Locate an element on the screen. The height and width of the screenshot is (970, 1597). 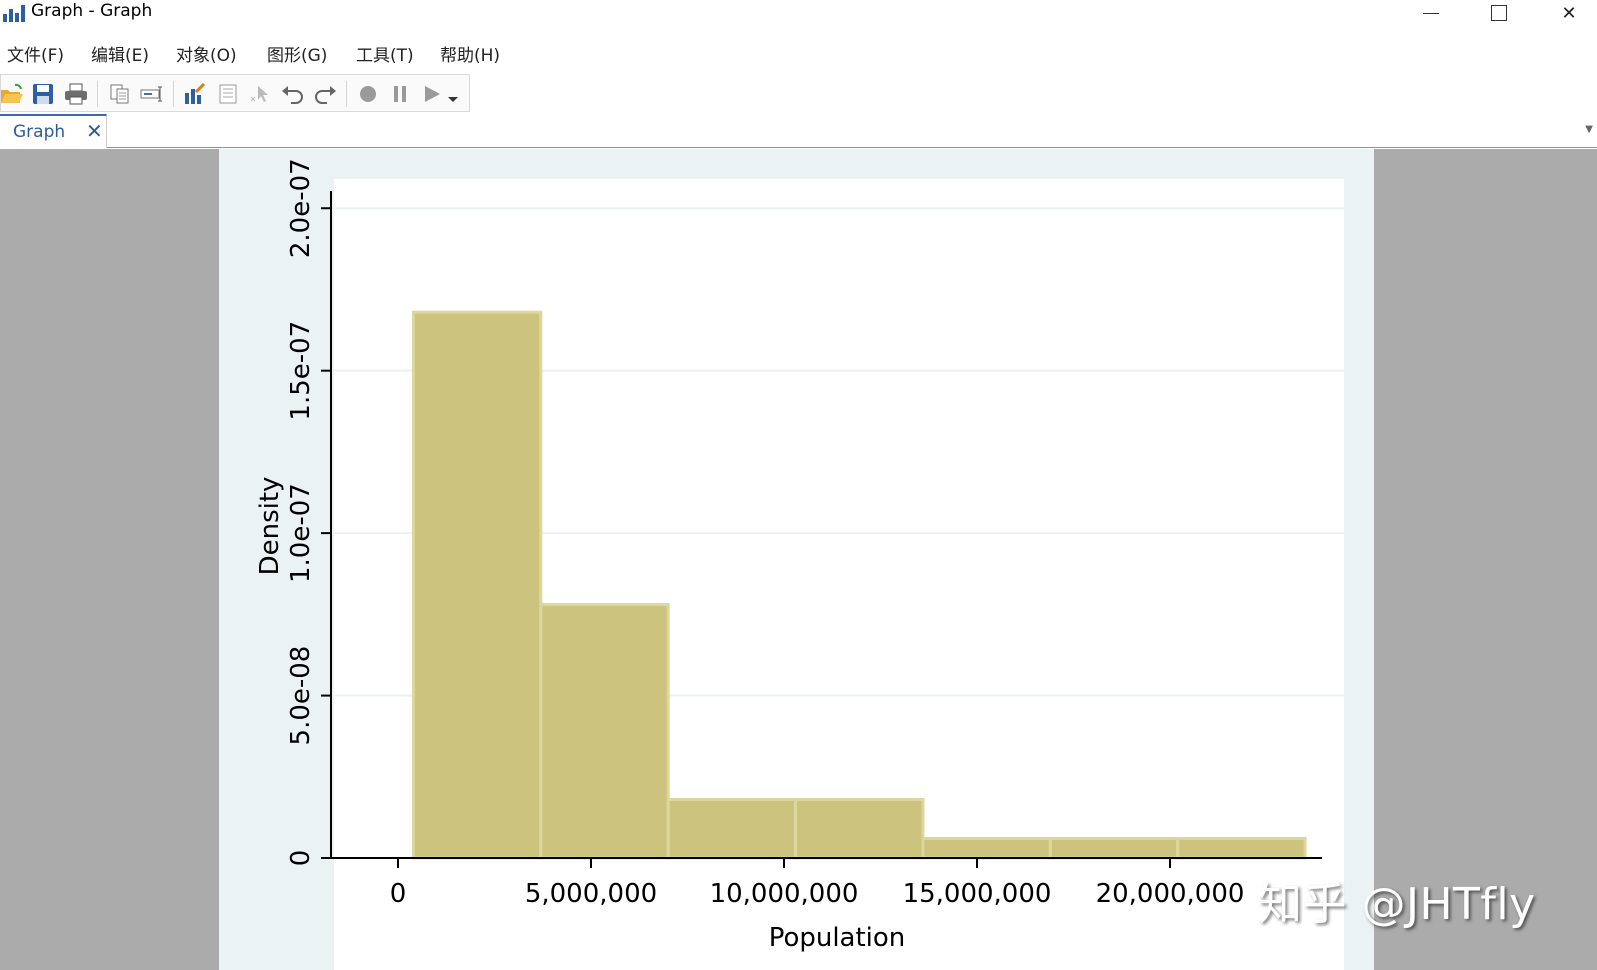
maximize-icon is located at coordinates (1499, 13).